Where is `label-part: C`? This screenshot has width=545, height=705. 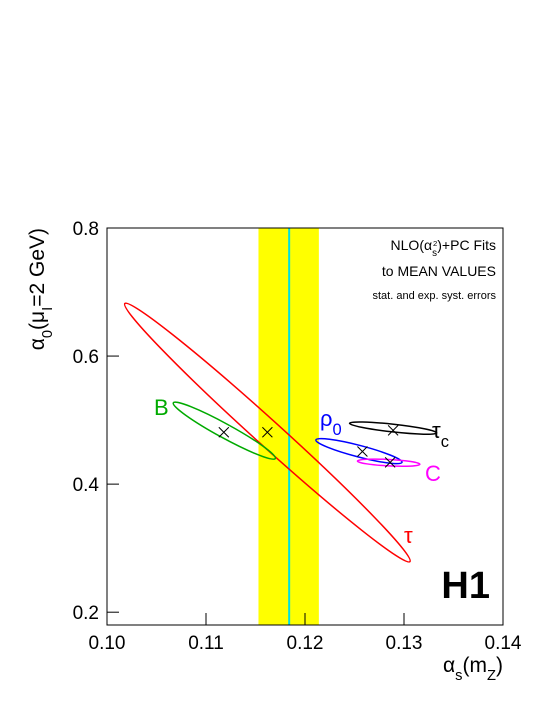
label-part: C is located at coordinates (433, 473).